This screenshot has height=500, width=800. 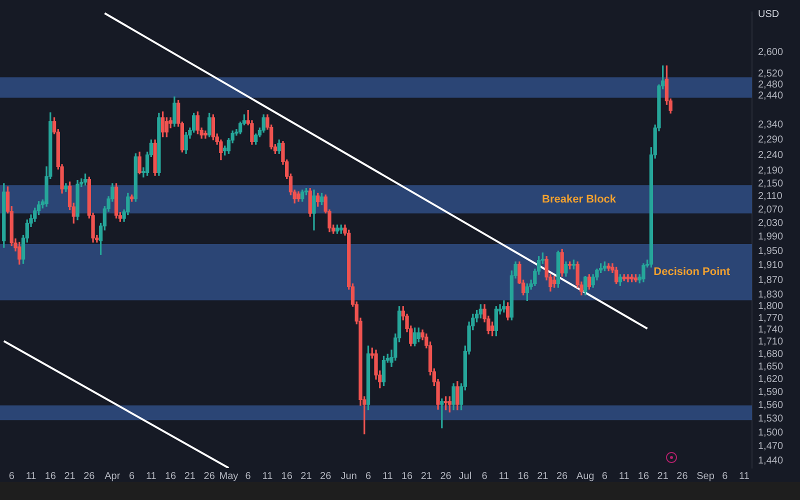 I want to click on band-label: Breaker Block, so click(x=579, y=199).